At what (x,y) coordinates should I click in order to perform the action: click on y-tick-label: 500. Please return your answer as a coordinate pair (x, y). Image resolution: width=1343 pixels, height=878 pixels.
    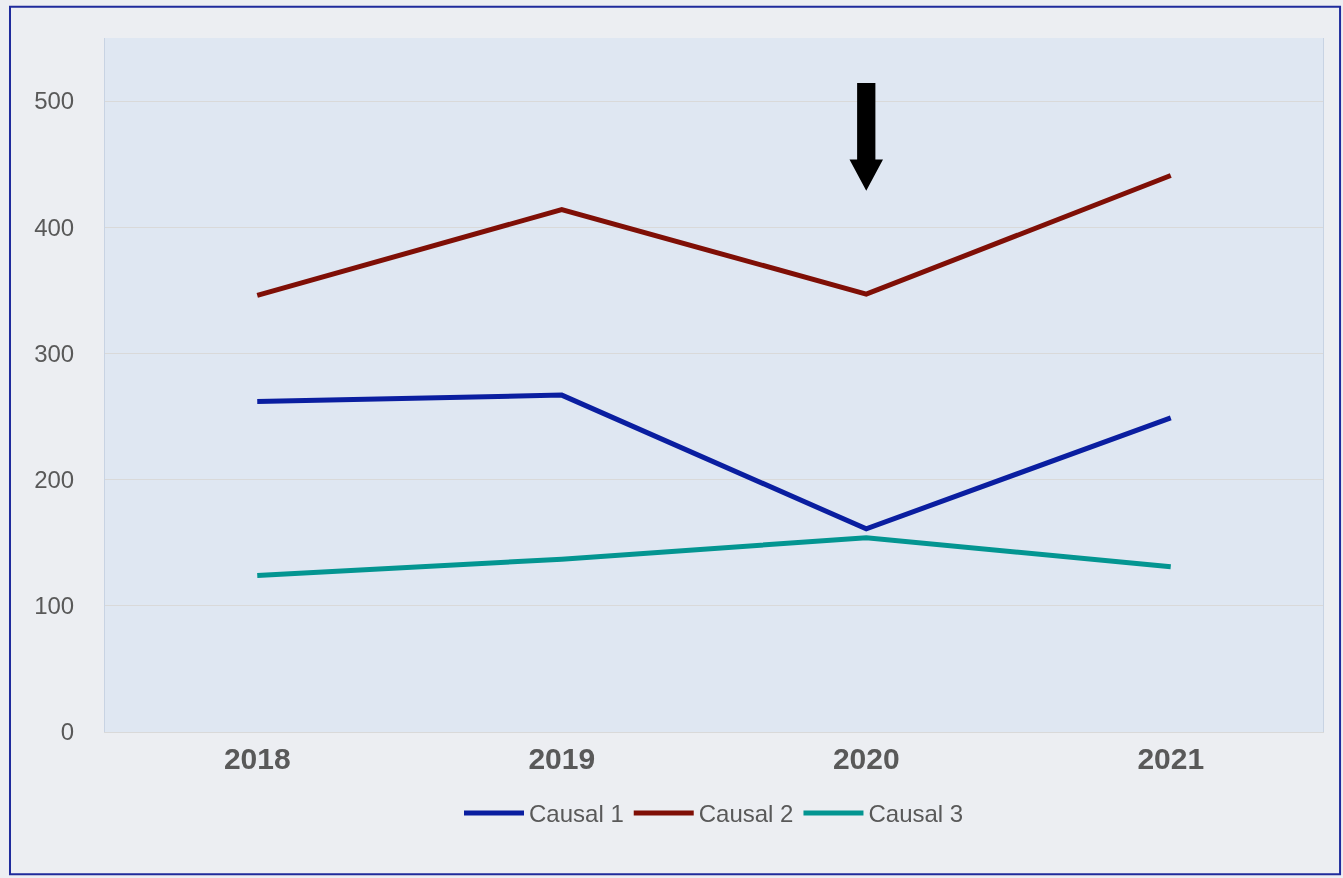
    Looking at the image, I should click on (54, 101).